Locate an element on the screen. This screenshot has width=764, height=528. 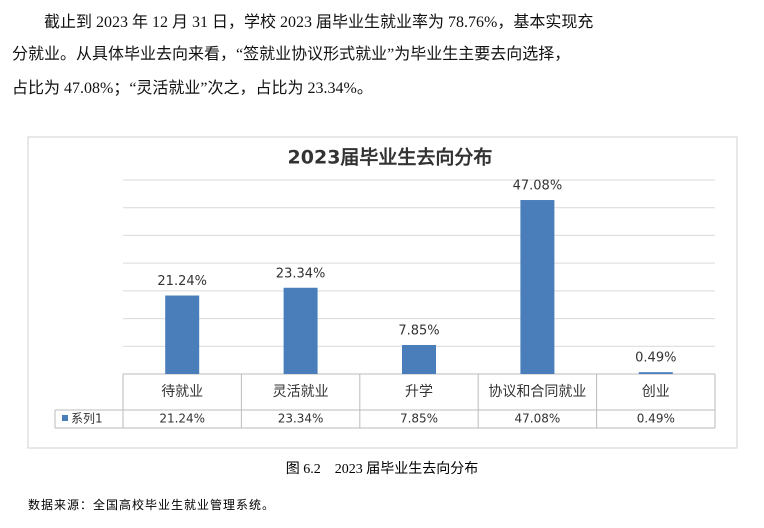
table-value: 21.24% is located at coordinates (182, 419).